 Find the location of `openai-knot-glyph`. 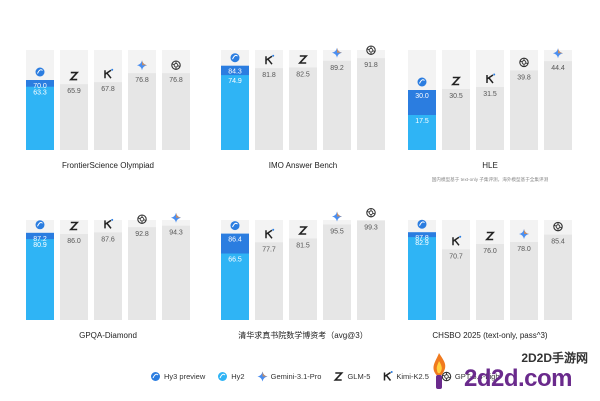

openai-knot-glyph is located at coordinates (446, 376).